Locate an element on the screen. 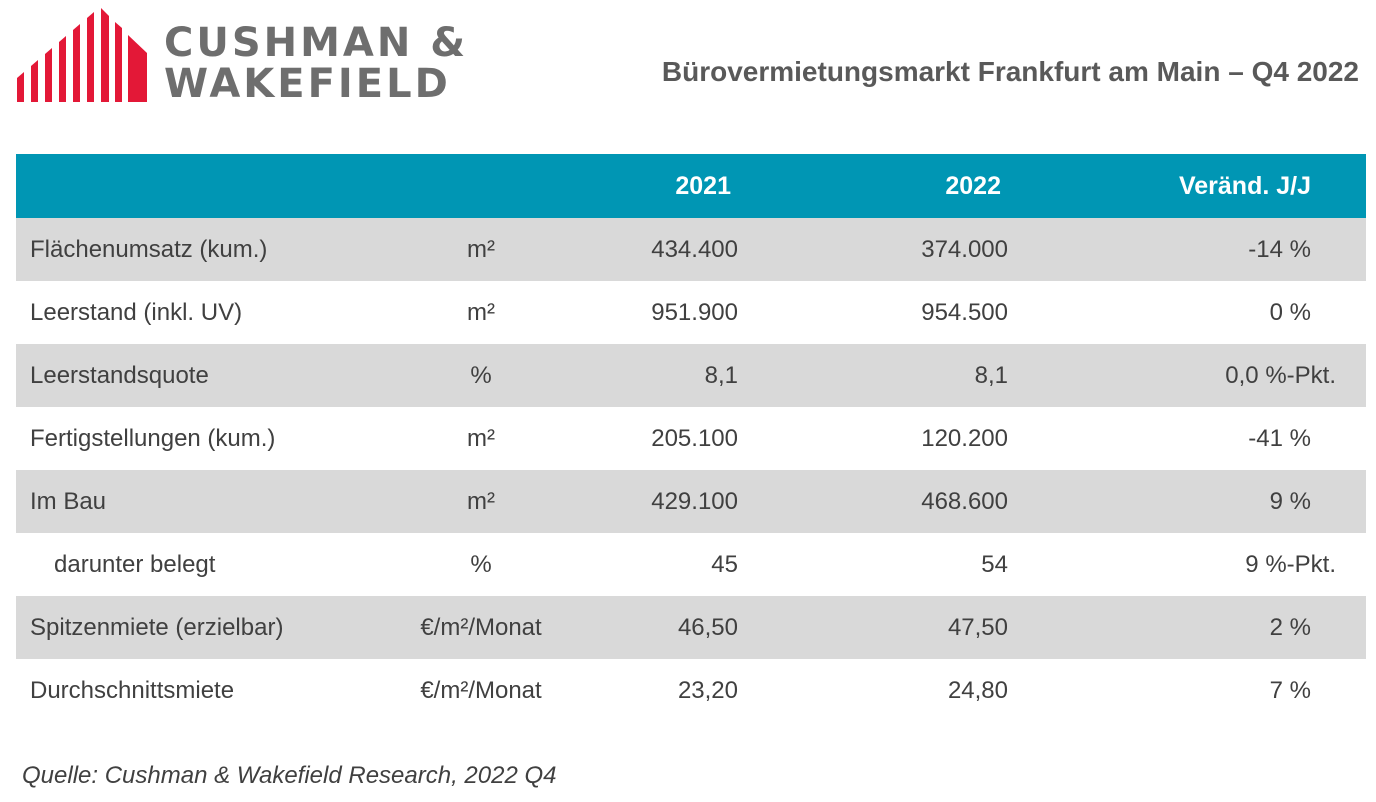 Image resolution: width=1376 pixels, height=802 pixels. row-change: 0,0 %-Pkt. is located at coordinates (1280, 375).